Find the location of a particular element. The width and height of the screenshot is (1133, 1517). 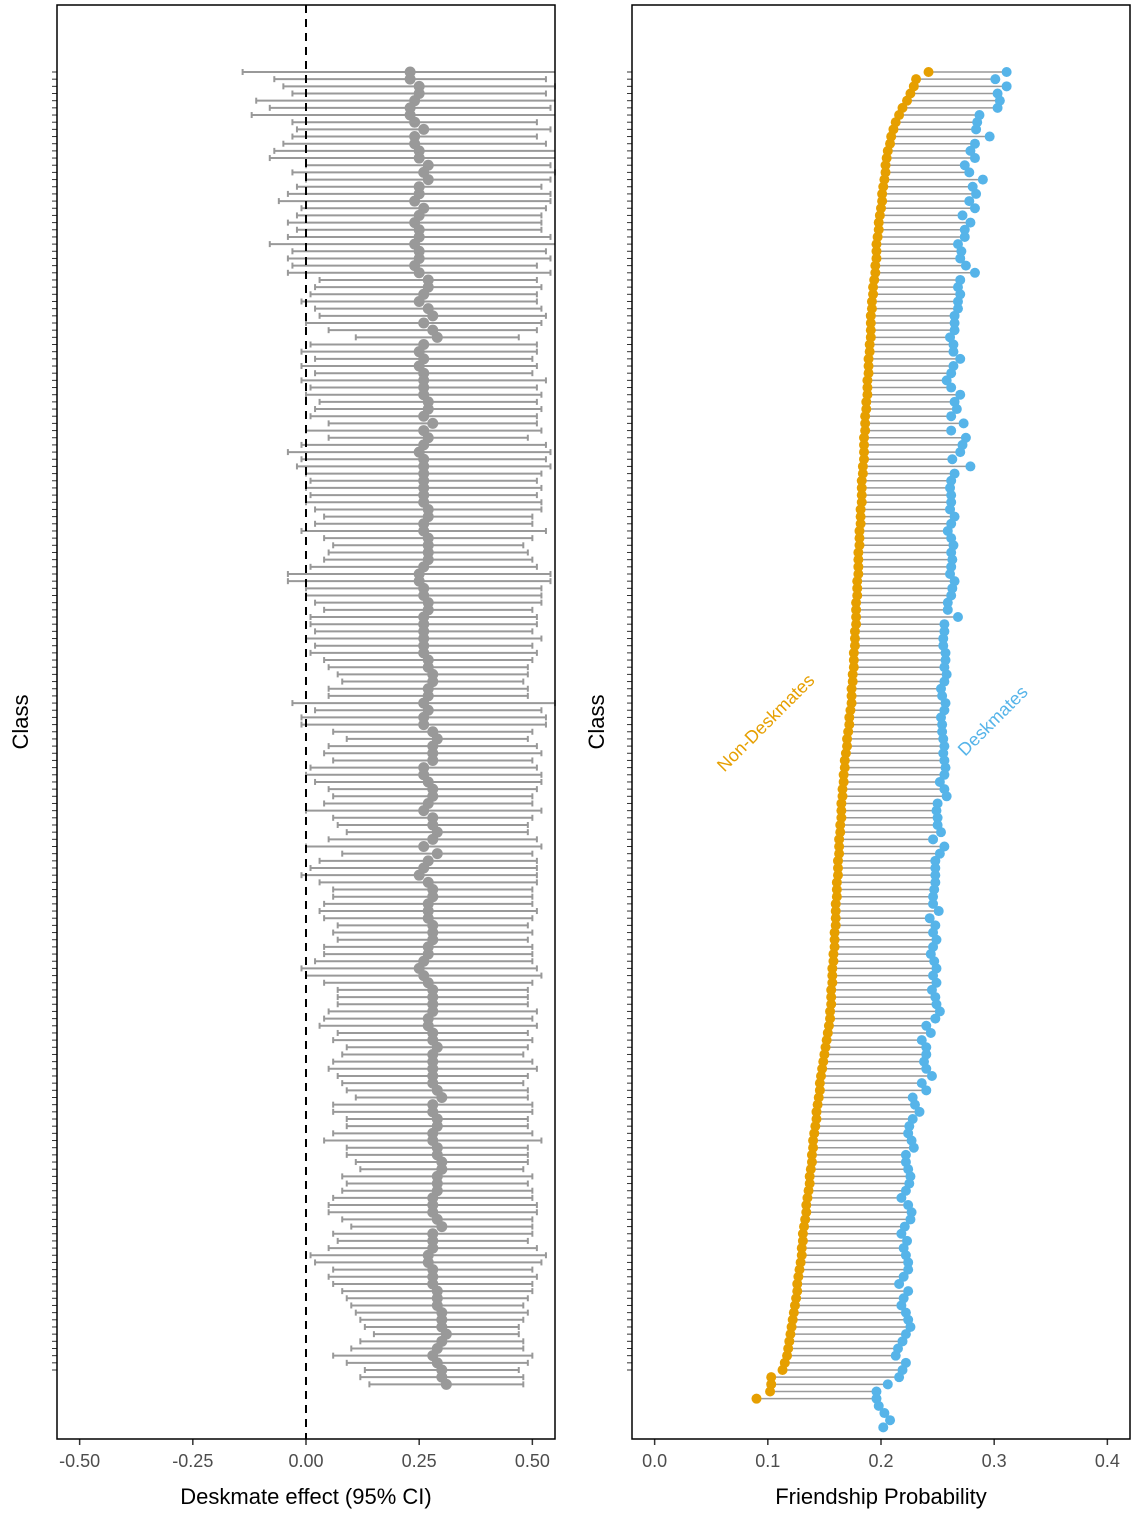

x-axis-title: Deskmate effect (95% CI) is located at coordinates (305, 1496).